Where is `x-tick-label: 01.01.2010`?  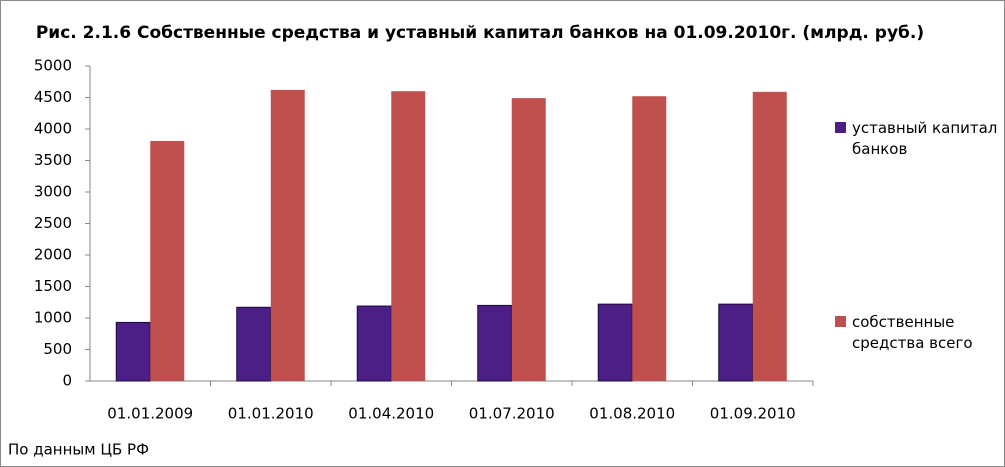 x-tick-label: 01.01.2010 is located at coordinates (271, 414).